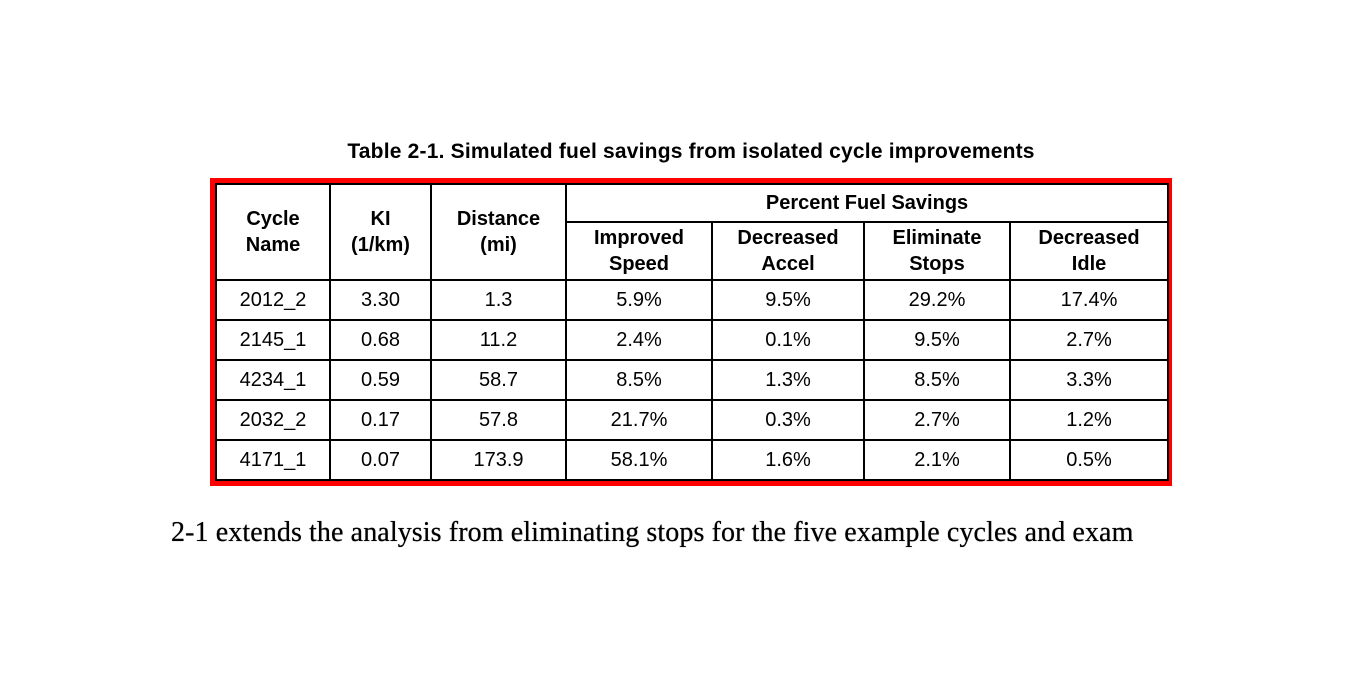  What do you see at coordinates (380, 380) in the screenshot?
I see `cell-ki: 0.59` at bounding box center [380, 380].